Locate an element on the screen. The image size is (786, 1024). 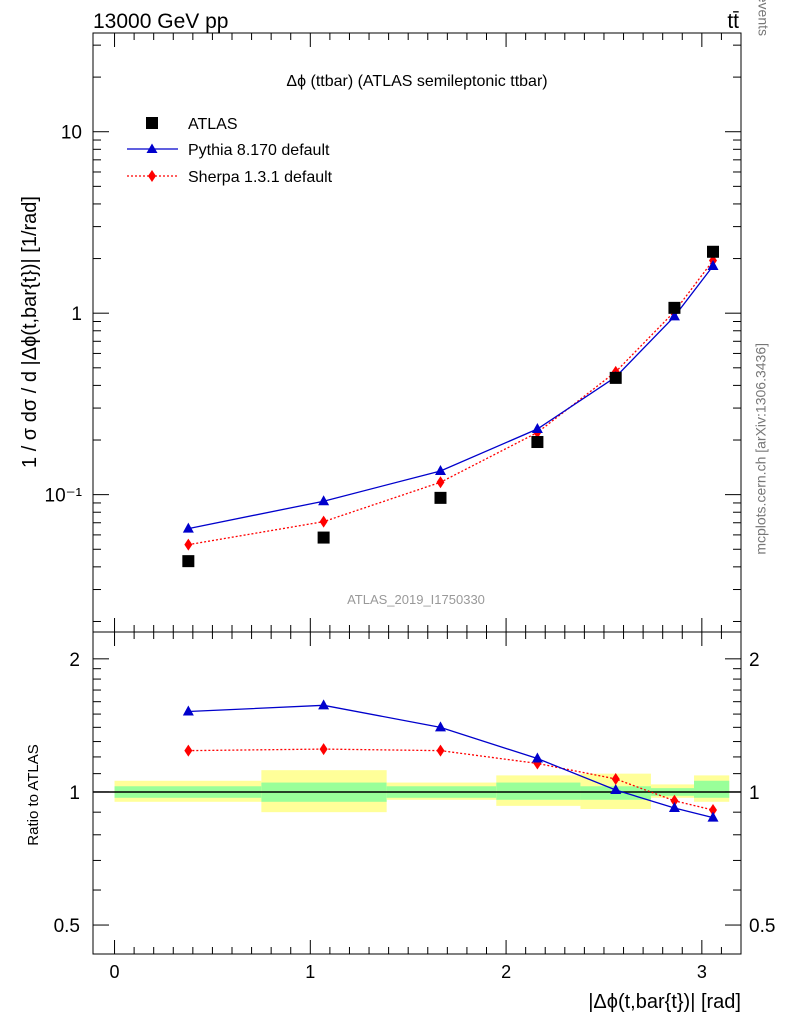
rivet-version-label: Rivet 3.1.10, ≥ 300k events is located at coordinates (763, 18).